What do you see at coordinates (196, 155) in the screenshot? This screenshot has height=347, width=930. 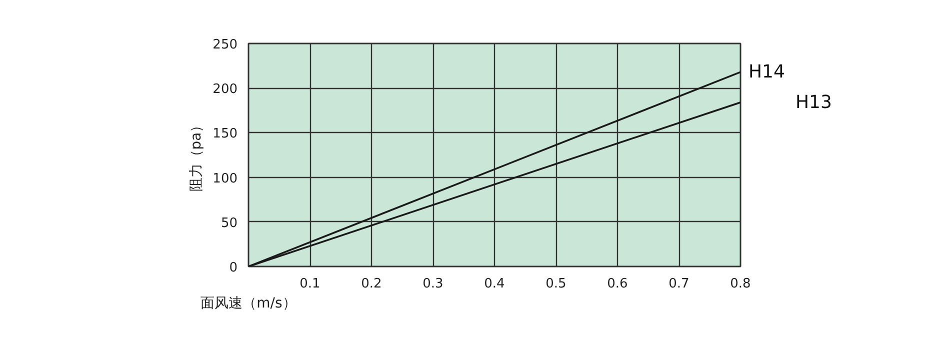 I see `y-axis-title: 阻力（pa）` at bounding box center [196, 155].